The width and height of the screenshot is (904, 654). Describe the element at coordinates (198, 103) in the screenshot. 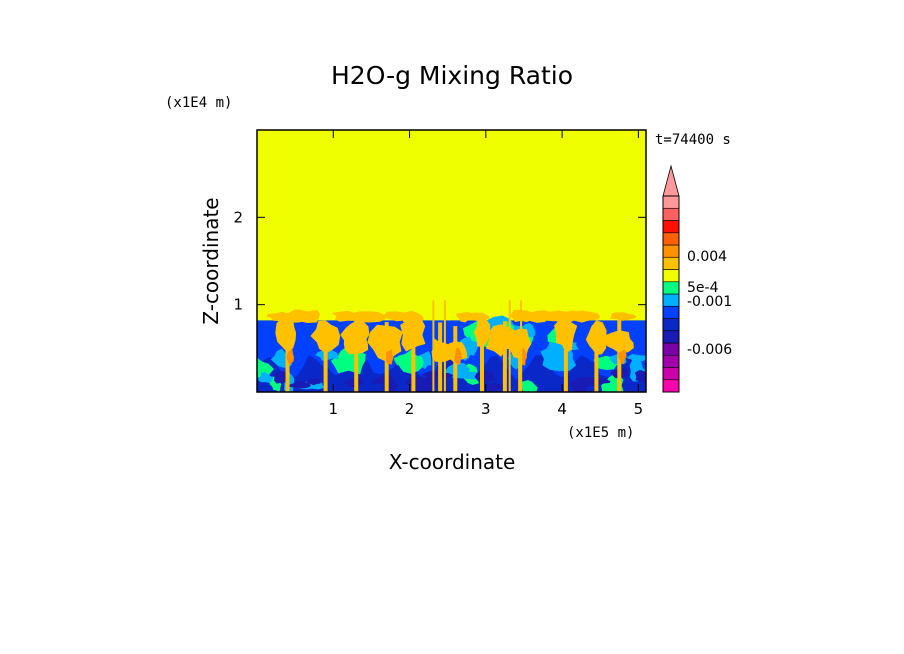

I see `y-unit-label: (x1E4 m)` at that location.